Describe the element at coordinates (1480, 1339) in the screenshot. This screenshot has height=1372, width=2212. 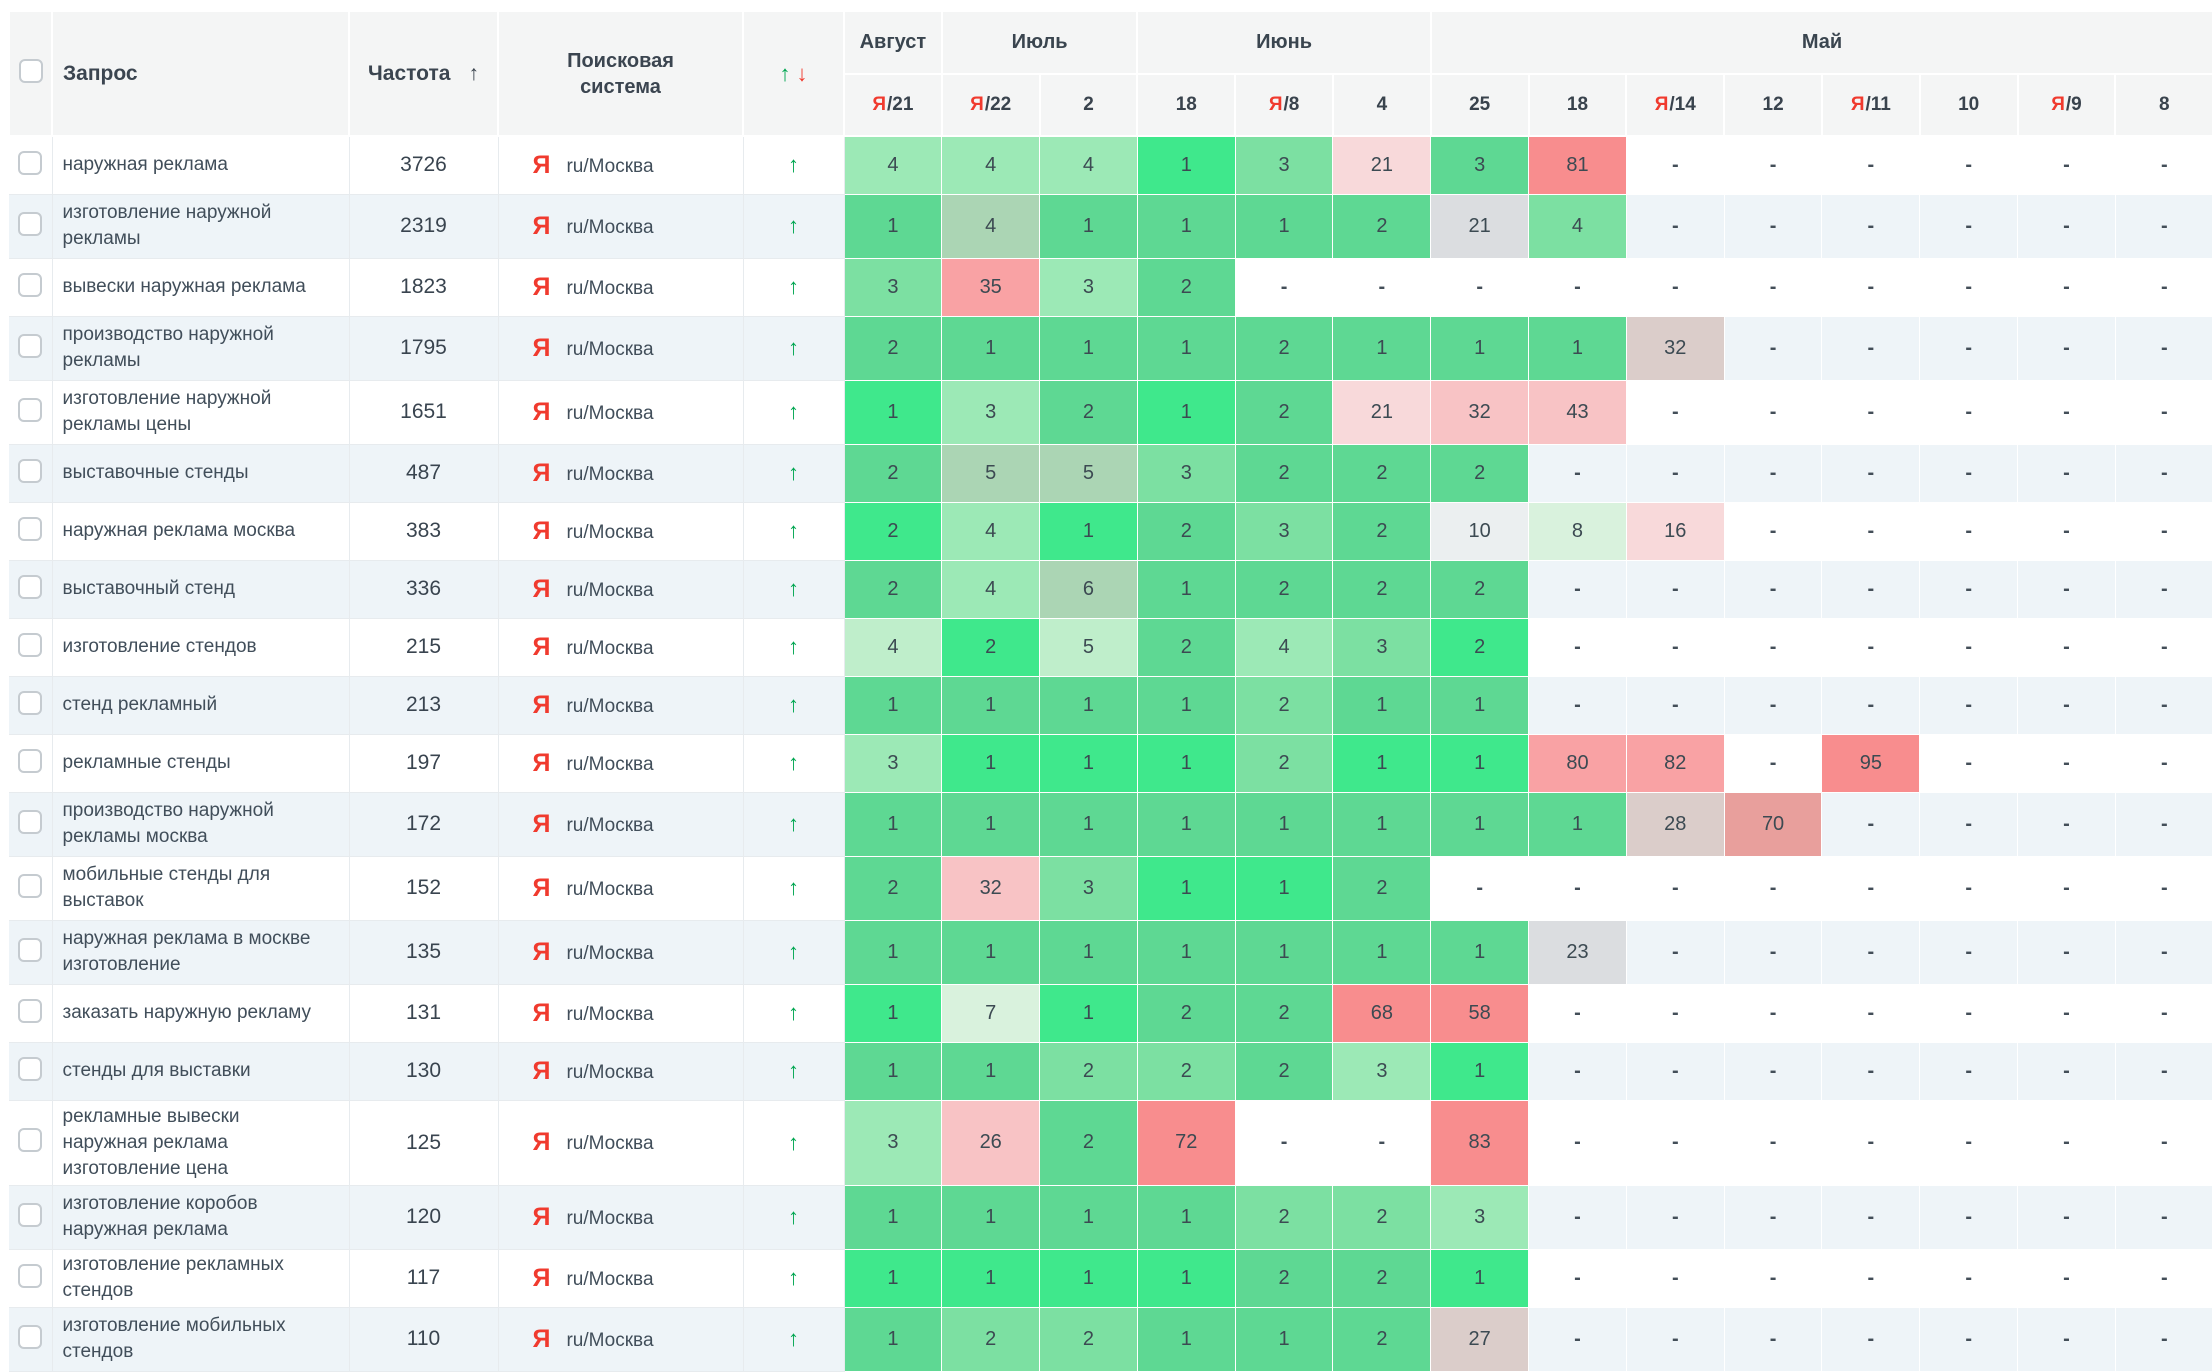
I see `position-cell: 27` at that location.